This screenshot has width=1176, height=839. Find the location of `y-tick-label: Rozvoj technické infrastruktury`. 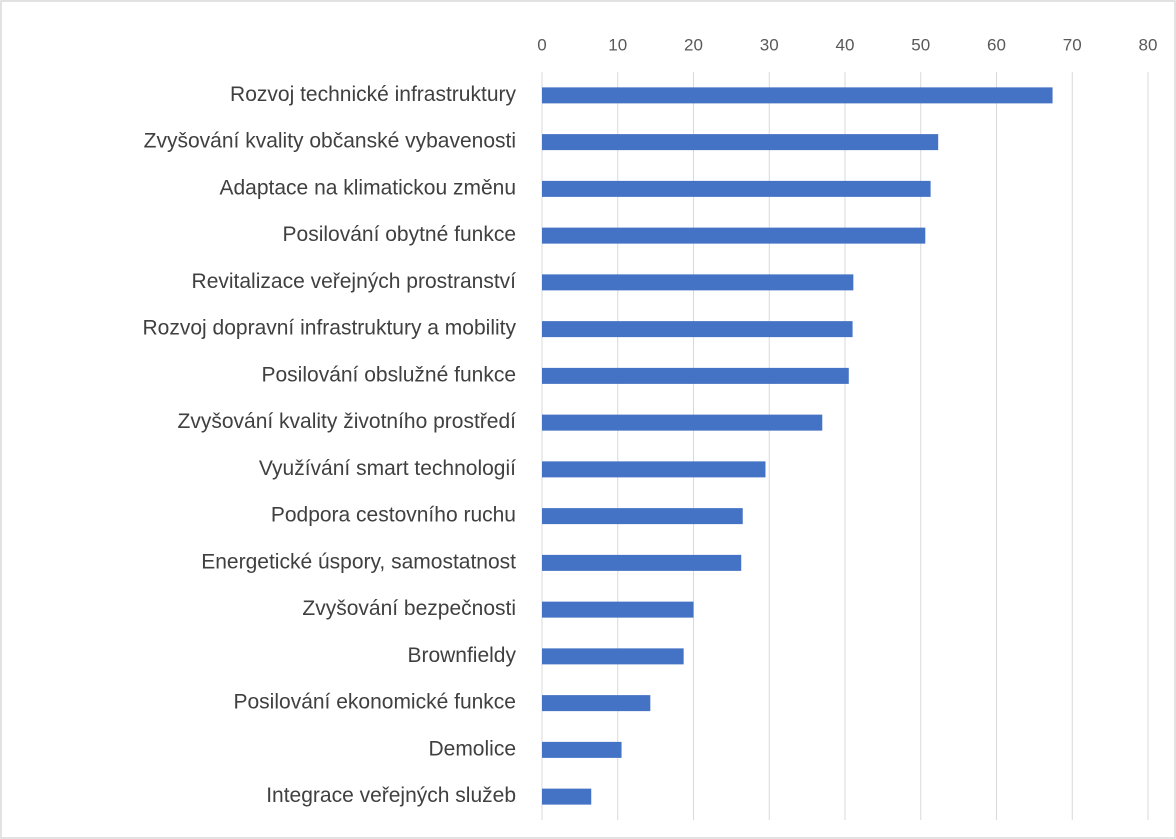

y-tick-label: Rozvoj technické infrastruktury is located at coordinates (373, 94).